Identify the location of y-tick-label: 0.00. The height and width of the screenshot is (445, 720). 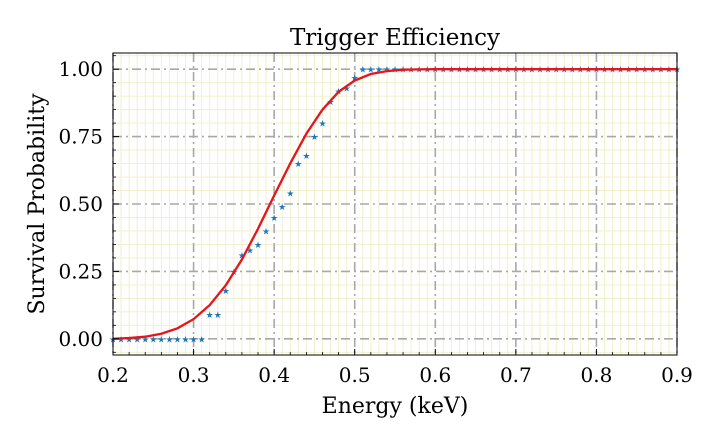
(80, 339).